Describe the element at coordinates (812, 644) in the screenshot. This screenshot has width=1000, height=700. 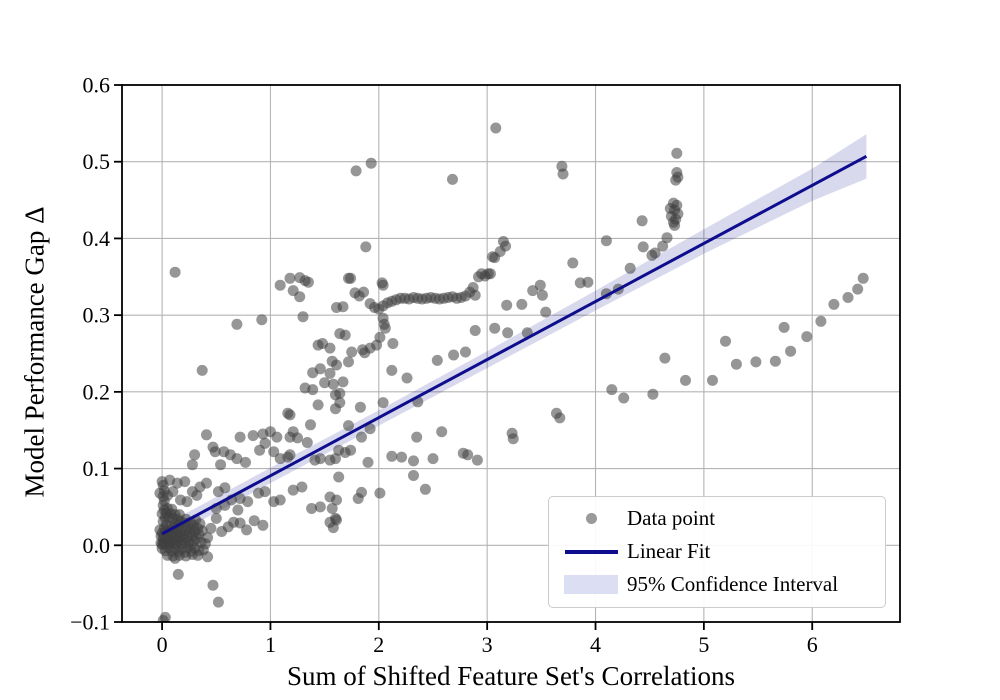
I see `x-tick-label: 6` at that location.